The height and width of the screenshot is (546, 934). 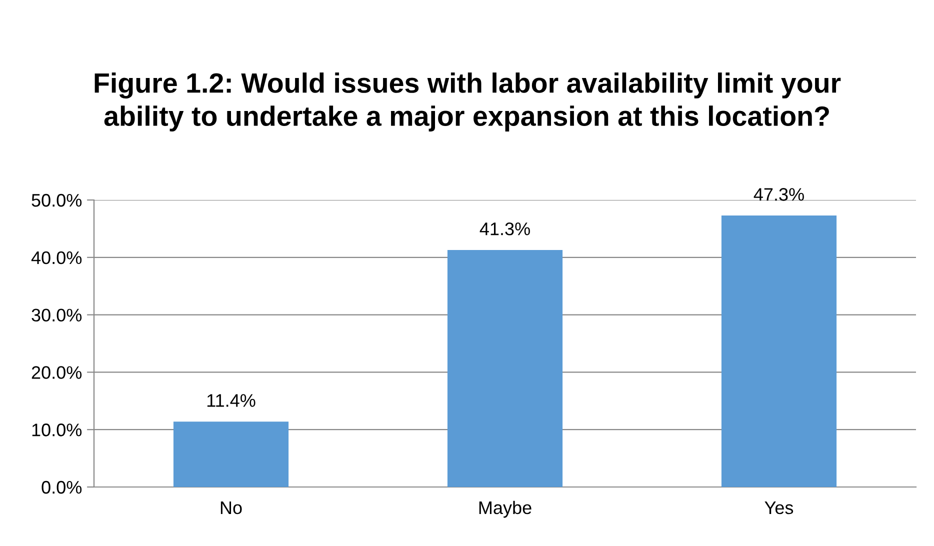 I want to click on y-tick-label: 20.0%, so click(x=57, y=372).